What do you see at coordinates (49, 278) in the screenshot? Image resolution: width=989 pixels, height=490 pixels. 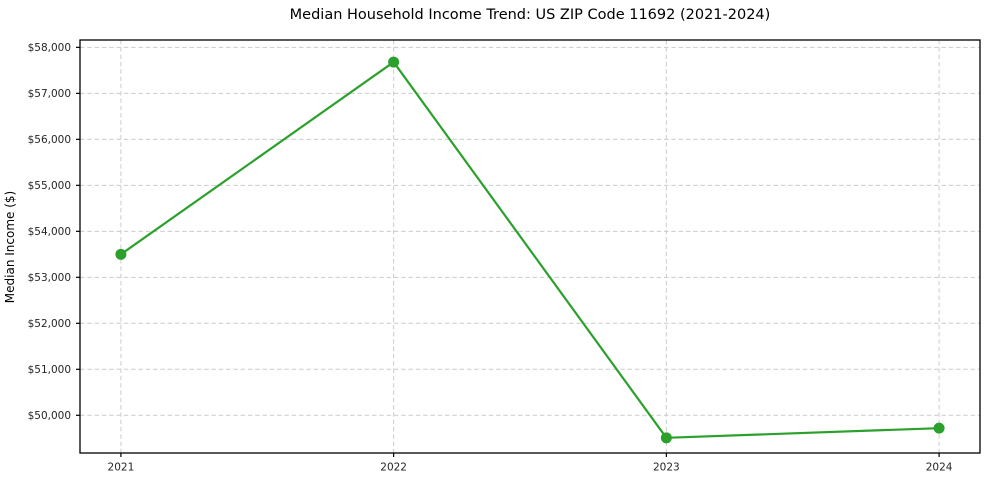 I see `y-tick-label: $53,000` at bounding box center [49, 278].